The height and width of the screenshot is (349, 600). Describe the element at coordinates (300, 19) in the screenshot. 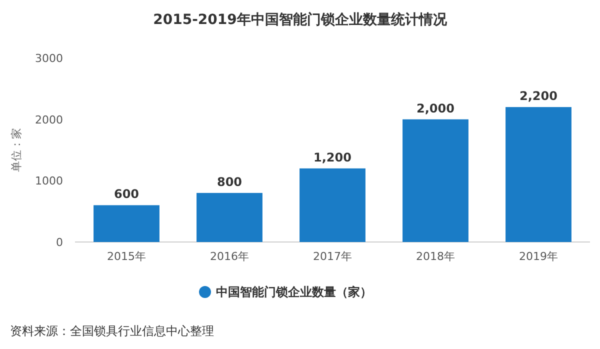

I see `chart-title: 2015-2019年中国智能门锁企业数量统计情况` at that location.